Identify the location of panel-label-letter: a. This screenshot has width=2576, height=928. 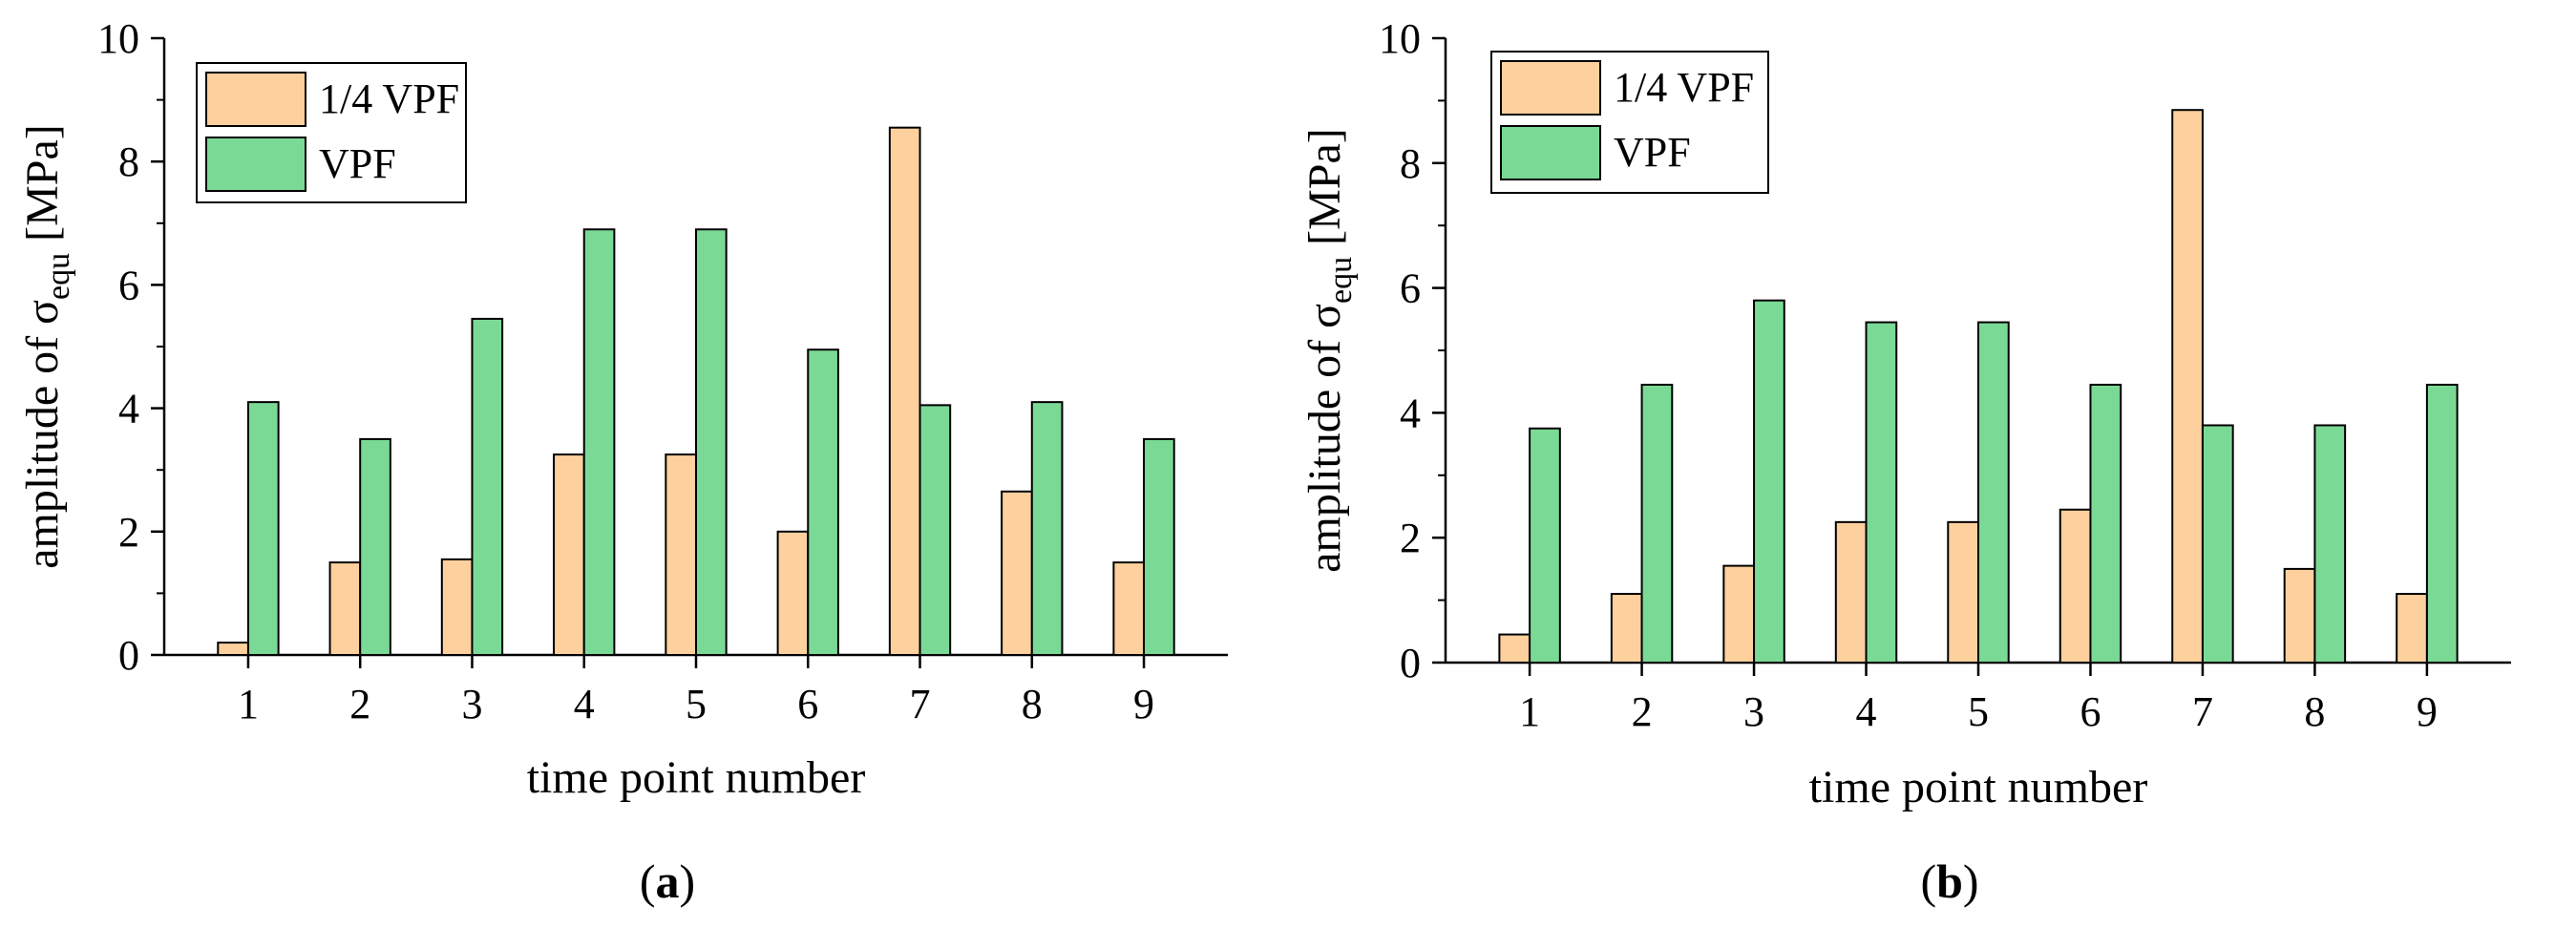
(668, 881).